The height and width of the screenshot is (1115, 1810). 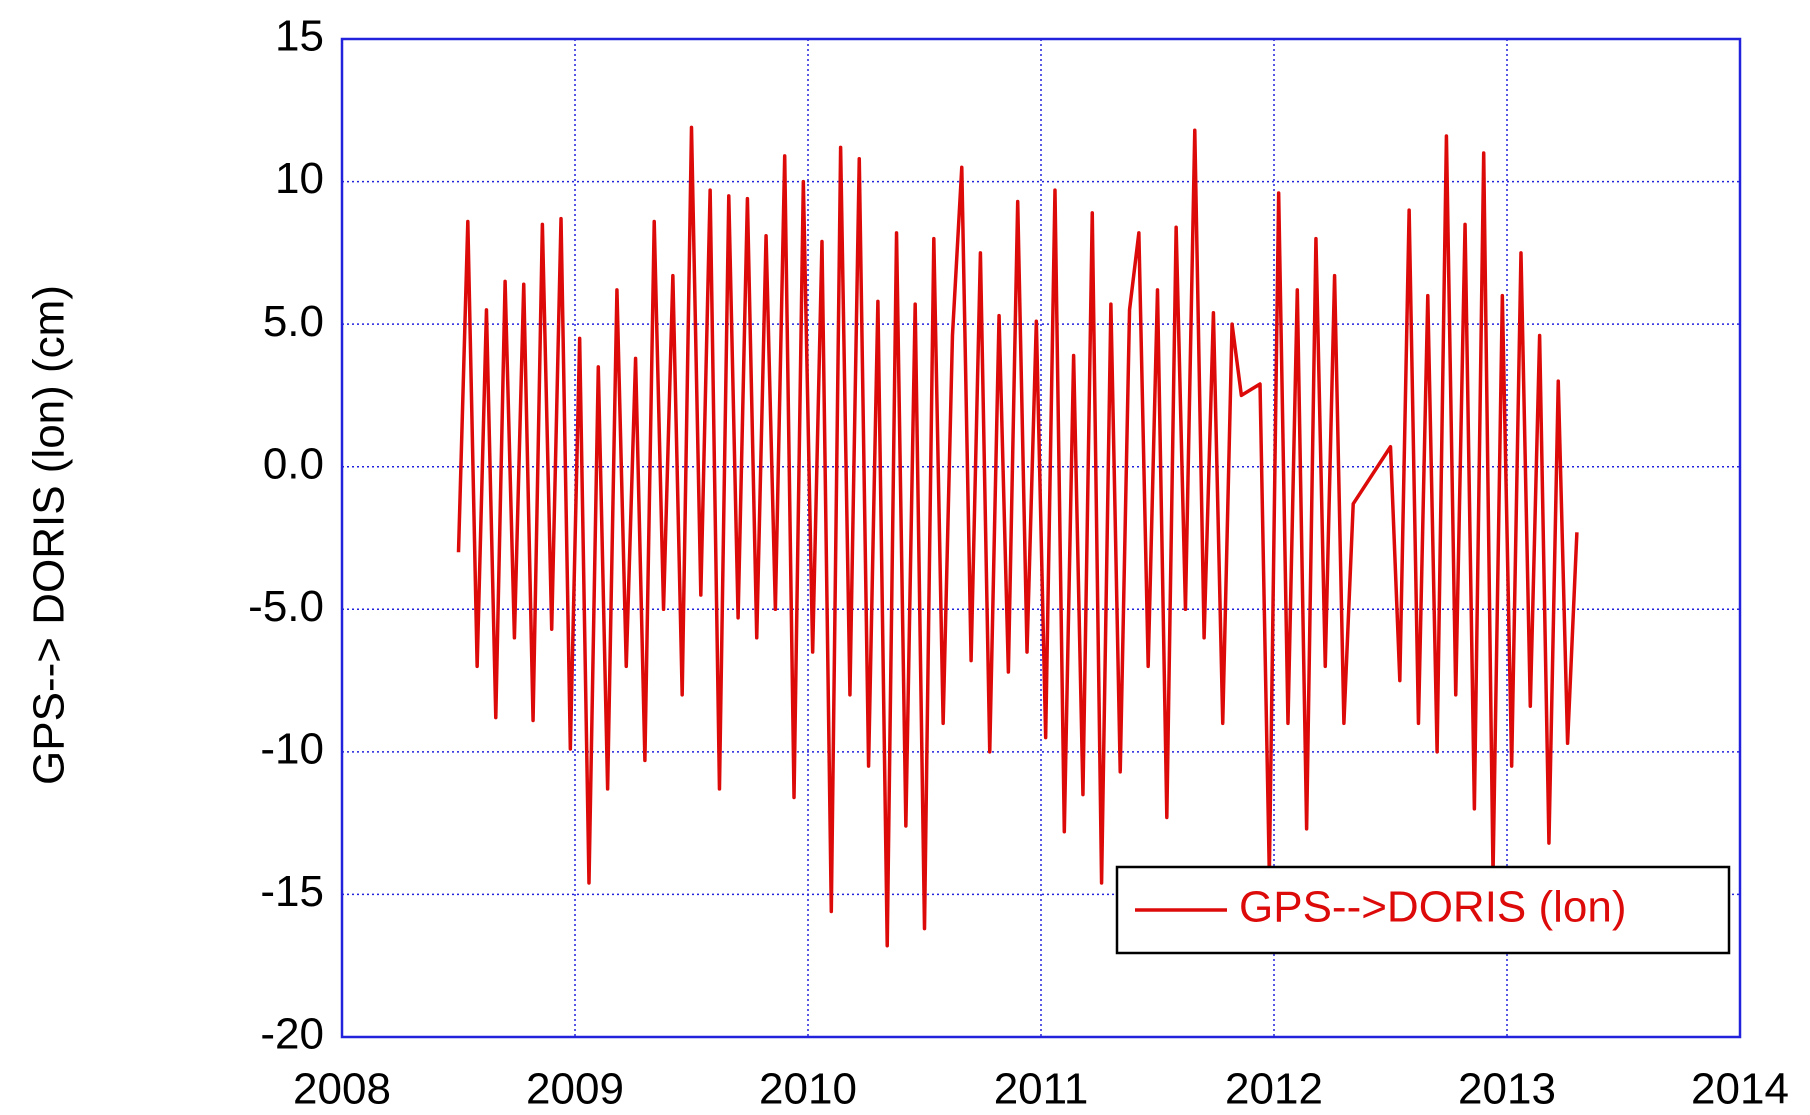 What do you see at coordinates (575, 1089) in the screenshot?
I see `x-tick-label: 2009` at bounding box center [575, 1089].